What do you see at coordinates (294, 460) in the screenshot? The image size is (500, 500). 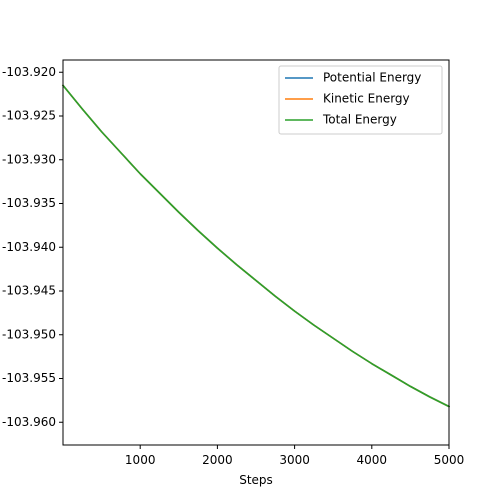 I see `x-tick-label: 3000` at bounding box center [294, 460].